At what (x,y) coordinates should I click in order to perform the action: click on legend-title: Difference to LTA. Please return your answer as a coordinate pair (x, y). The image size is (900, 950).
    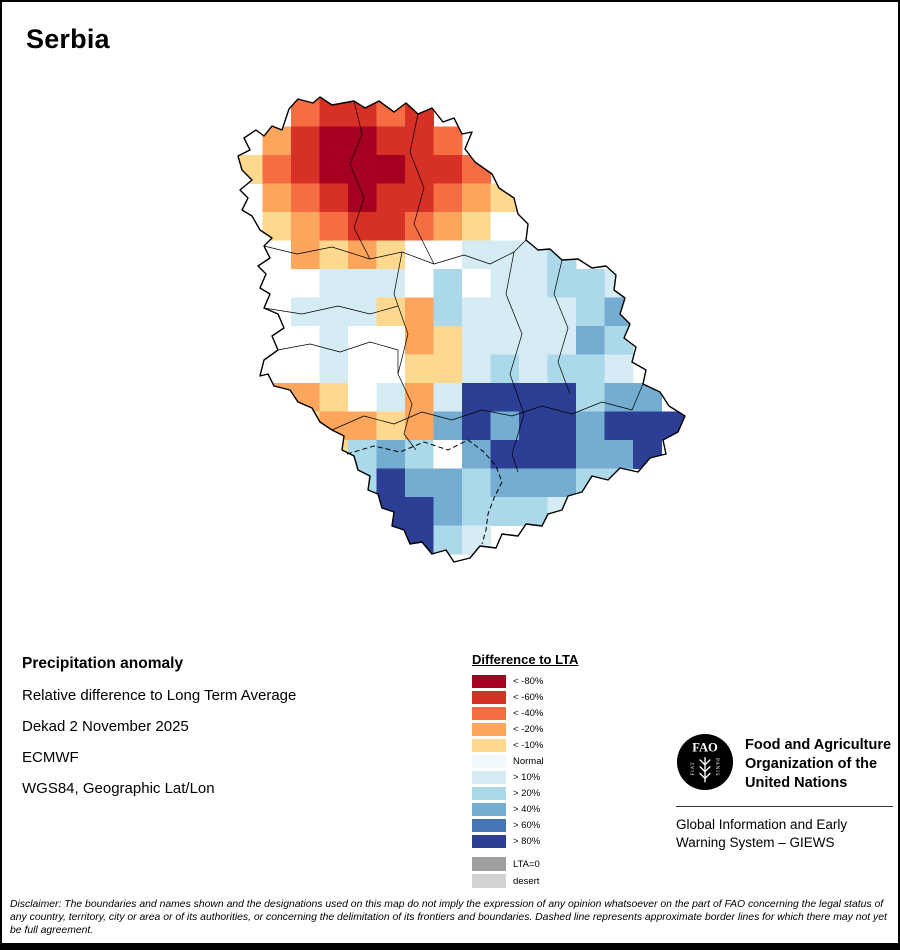
    Looking at the image, I should click on (525, 659).